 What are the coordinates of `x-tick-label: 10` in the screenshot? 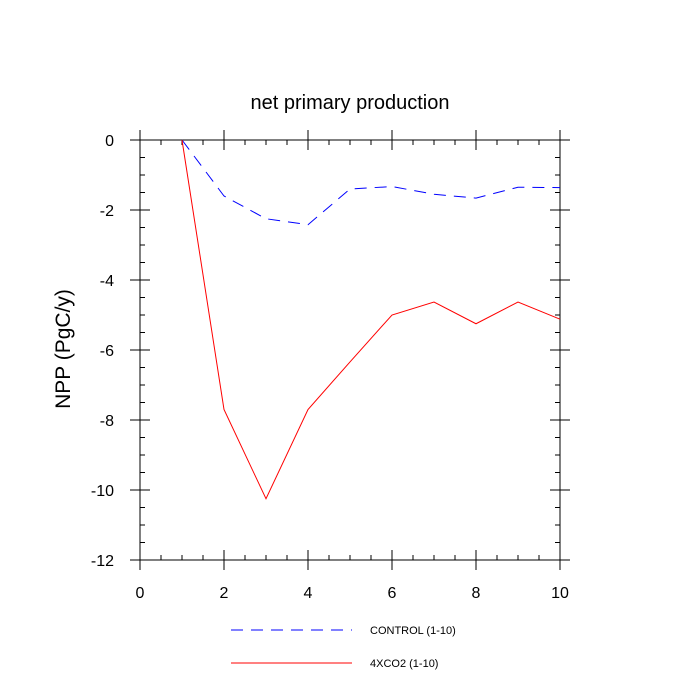 It's located at (560, 593).